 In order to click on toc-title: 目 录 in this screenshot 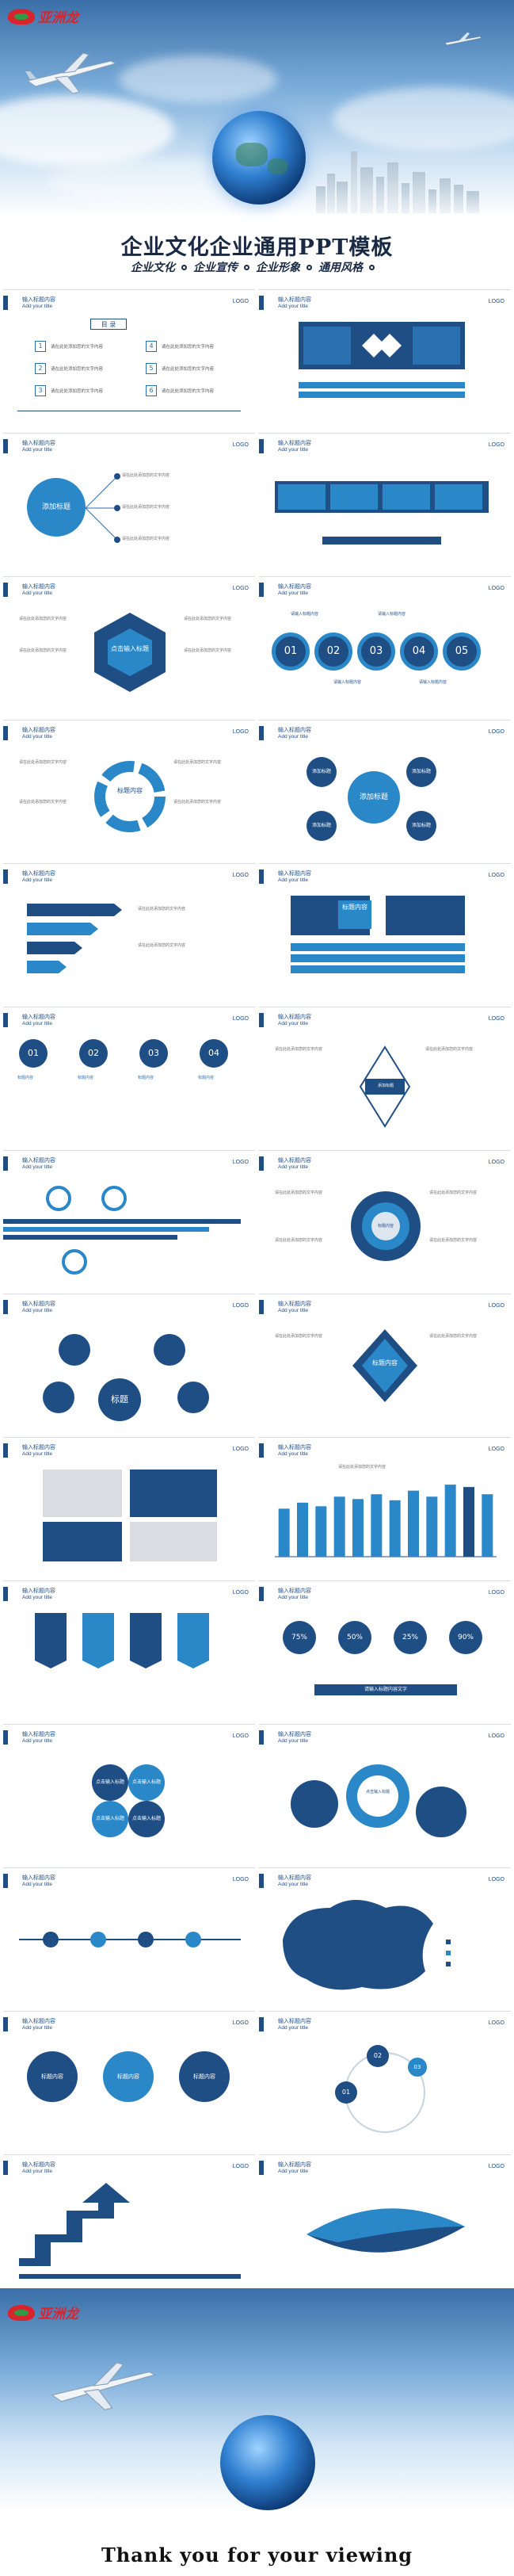, I will do `click(108, 324)`.